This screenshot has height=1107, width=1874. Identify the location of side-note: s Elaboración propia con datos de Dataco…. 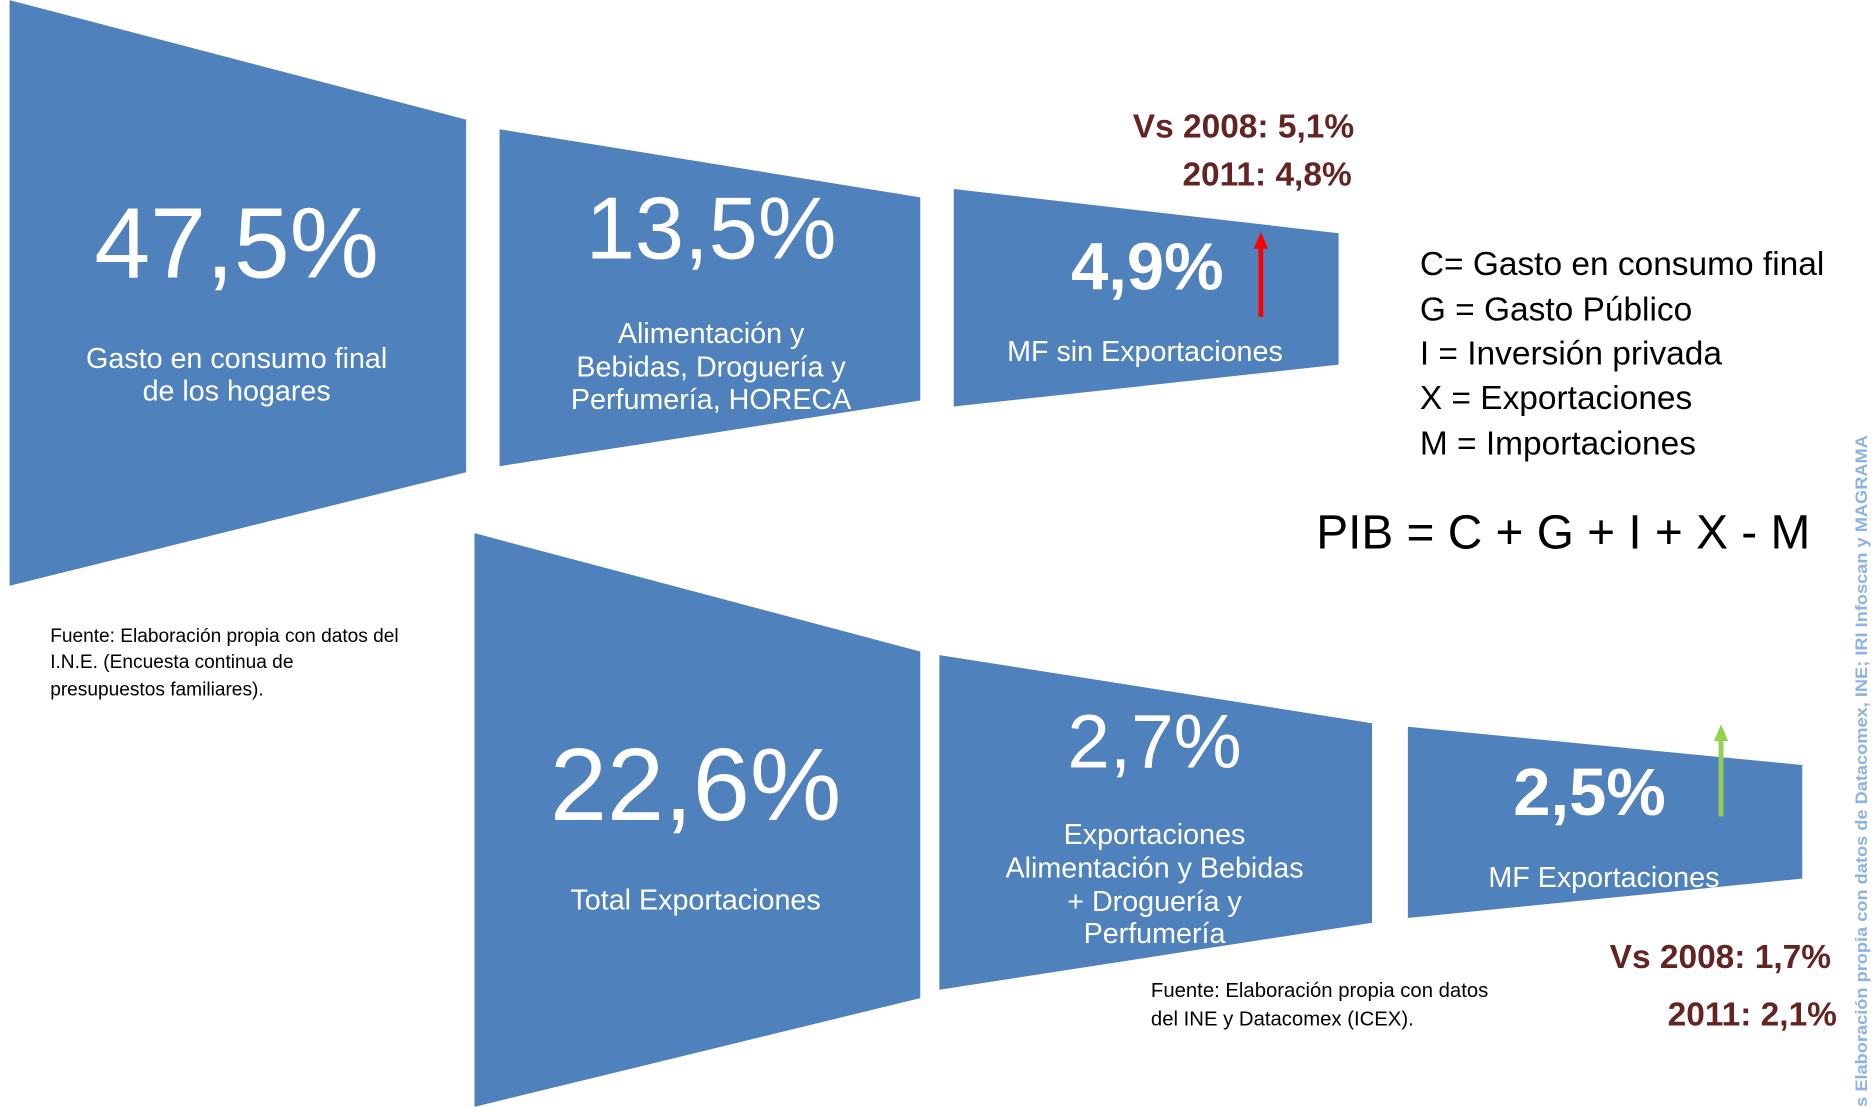
(1861, 771).